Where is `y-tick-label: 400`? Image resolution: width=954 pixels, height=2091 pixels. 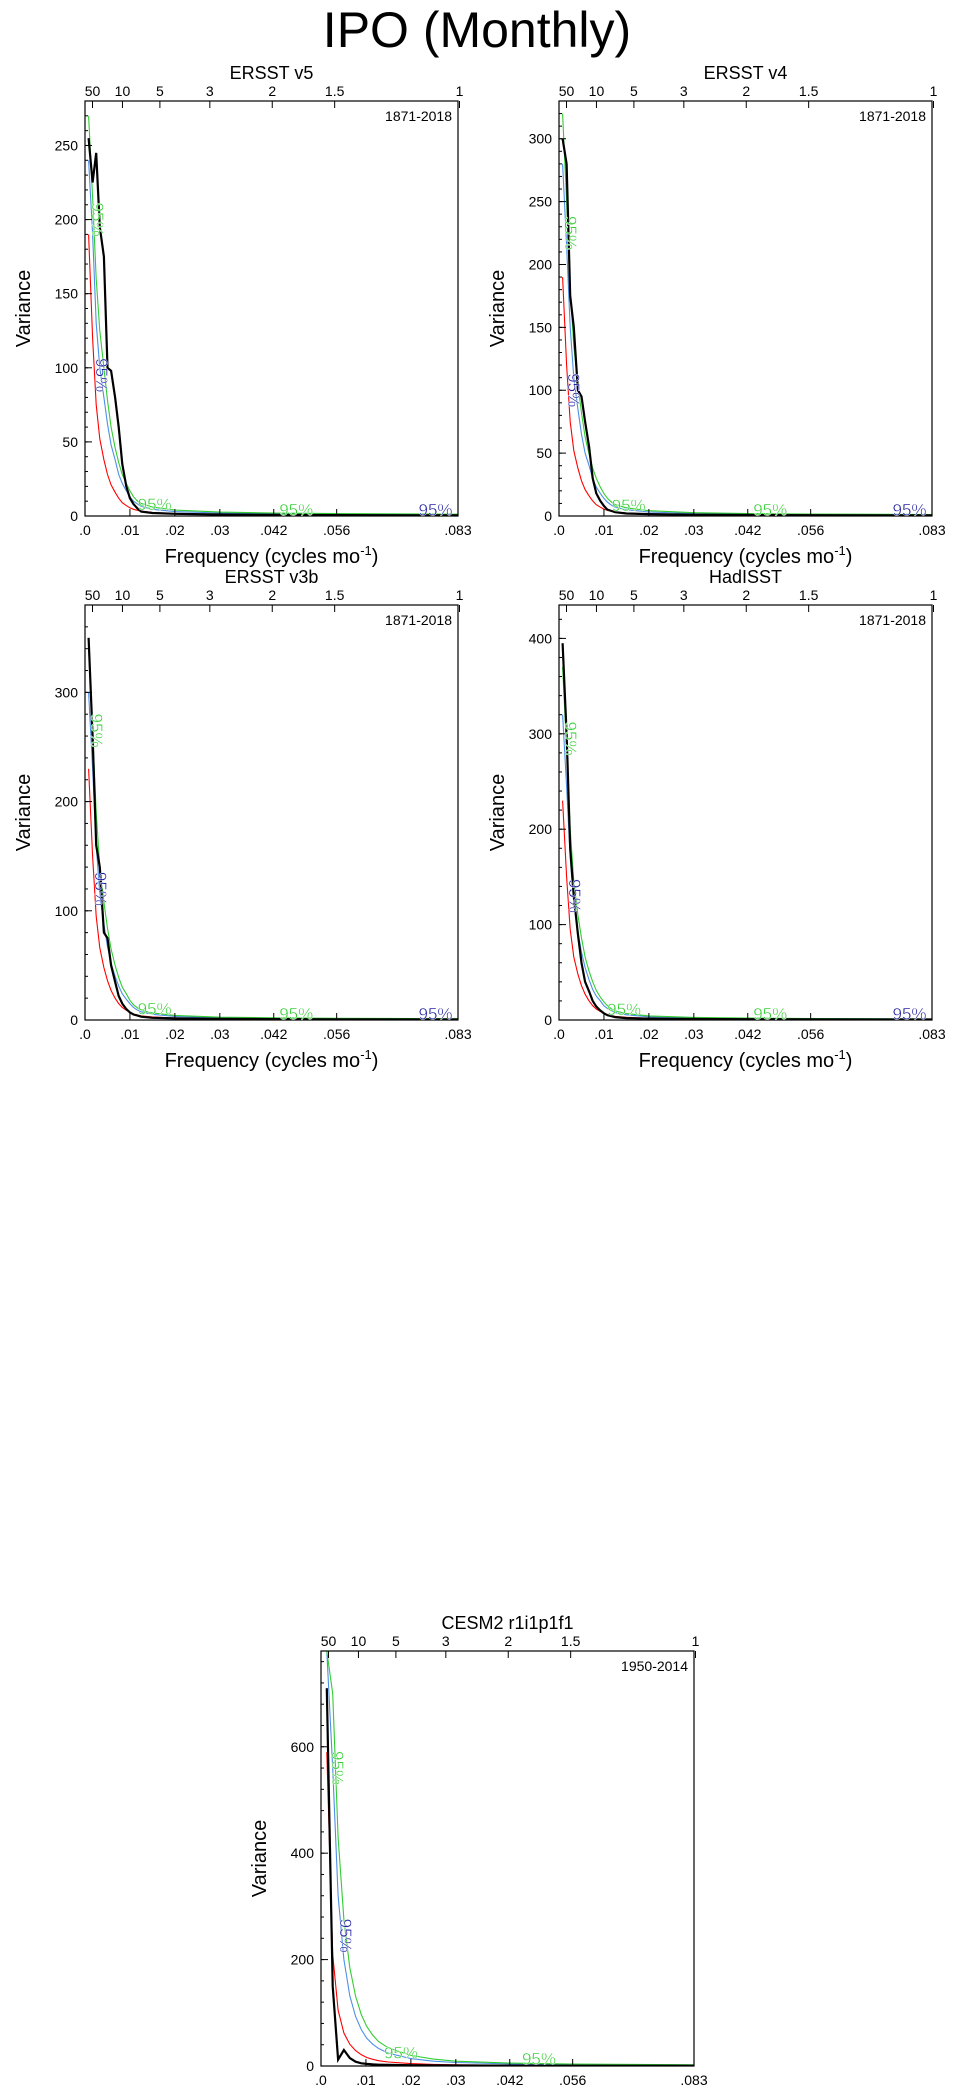 y-tick-label: 400 is located at coordinates (541, 638).